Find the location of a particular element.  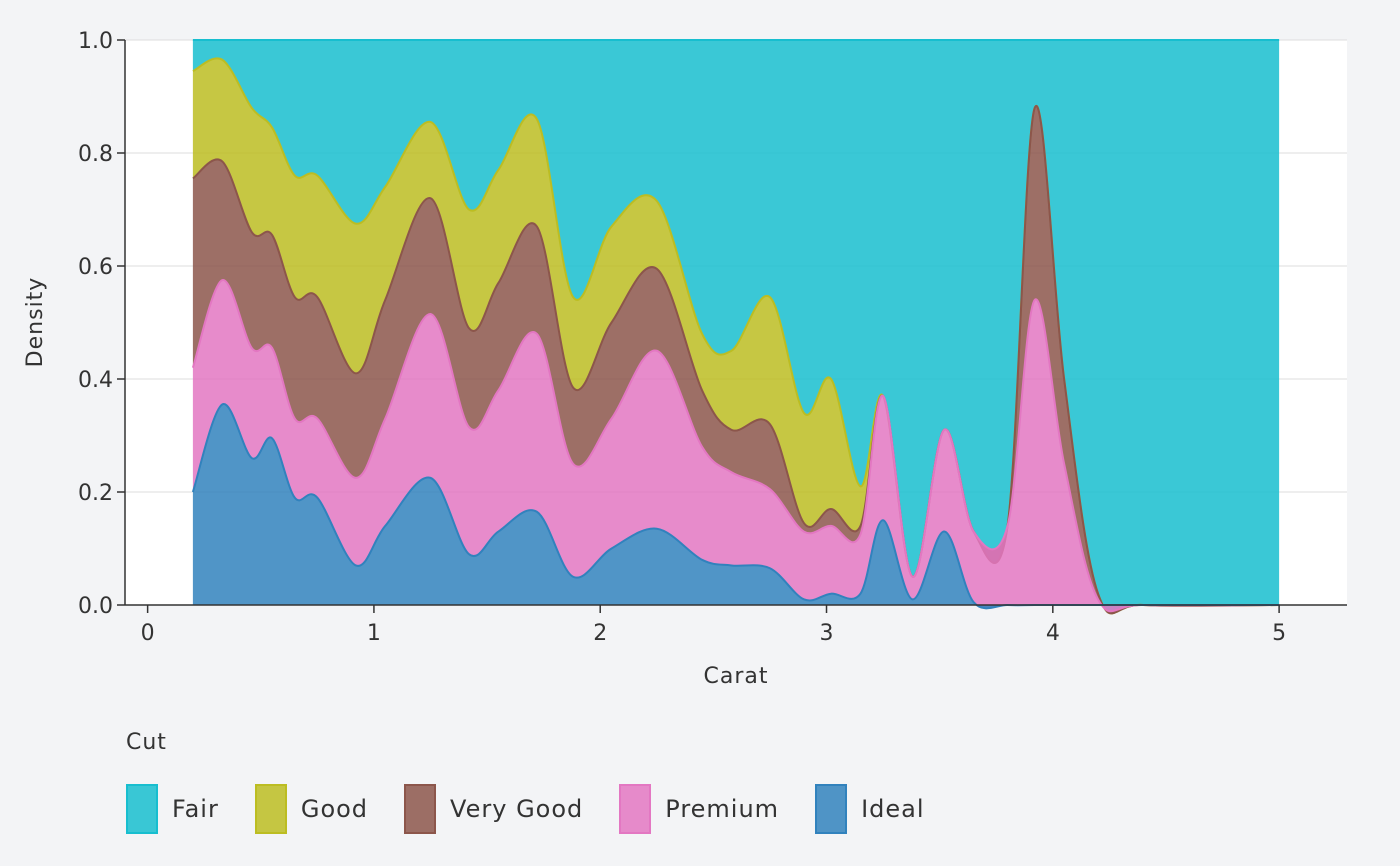

y-tick-label: 0.4 is located at coordinates (95, 380).